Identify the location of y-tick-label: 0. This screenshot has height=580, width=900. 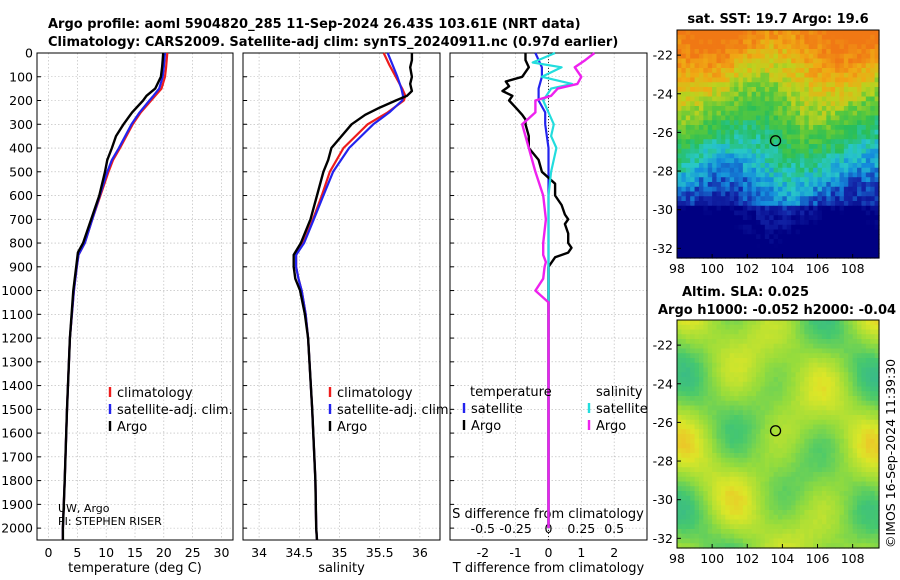
(29, 53).